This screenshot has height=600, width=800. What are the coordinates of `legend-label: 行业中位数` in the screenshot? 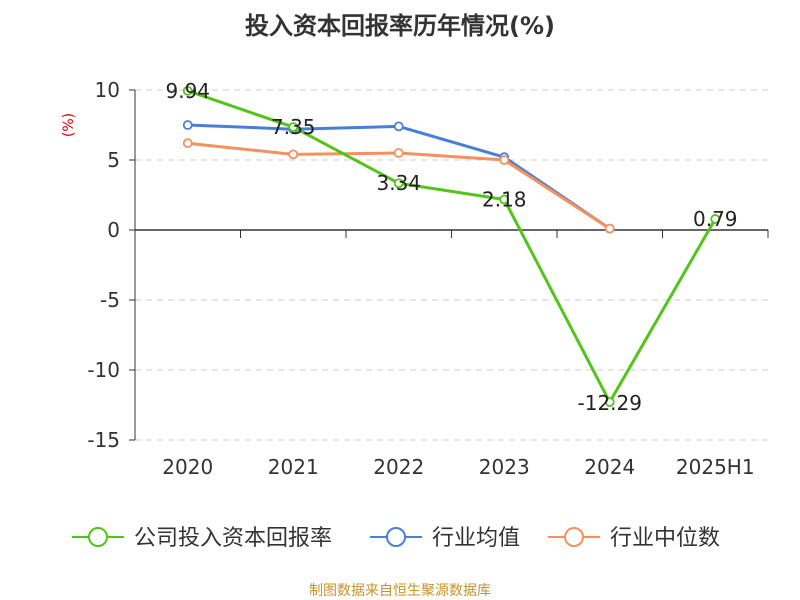 It's located at (665, 538).